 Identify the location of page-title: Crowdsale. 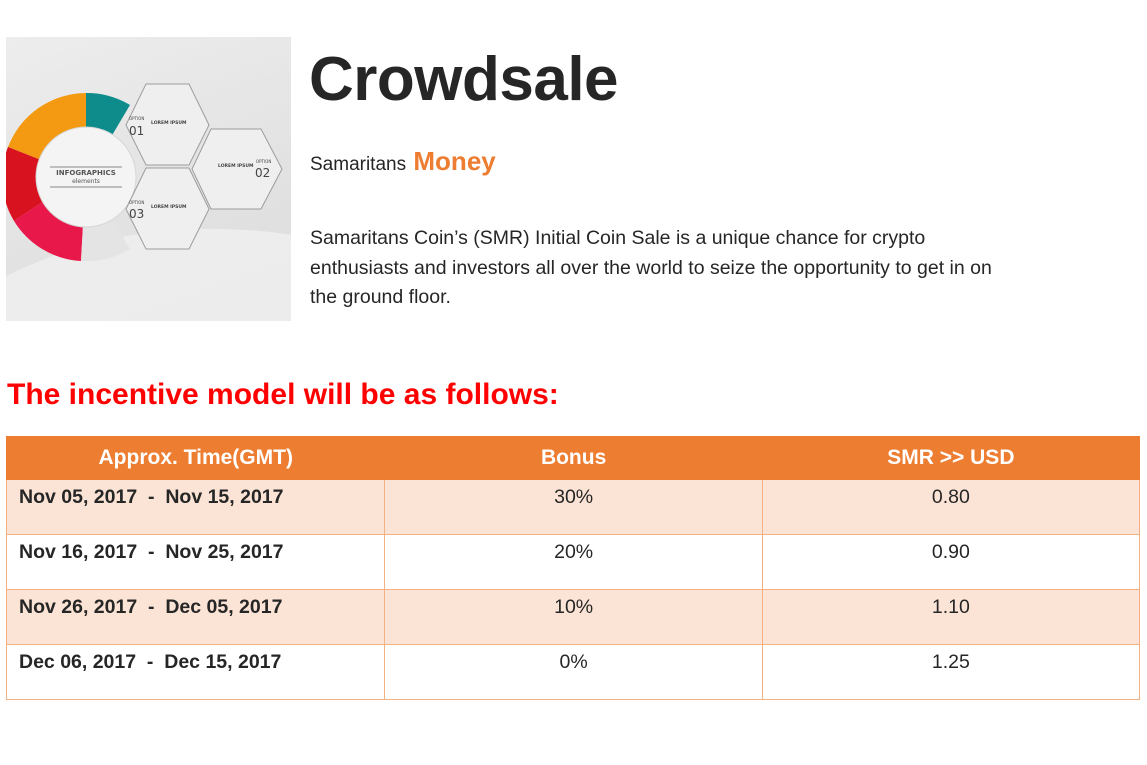
(464, 79).